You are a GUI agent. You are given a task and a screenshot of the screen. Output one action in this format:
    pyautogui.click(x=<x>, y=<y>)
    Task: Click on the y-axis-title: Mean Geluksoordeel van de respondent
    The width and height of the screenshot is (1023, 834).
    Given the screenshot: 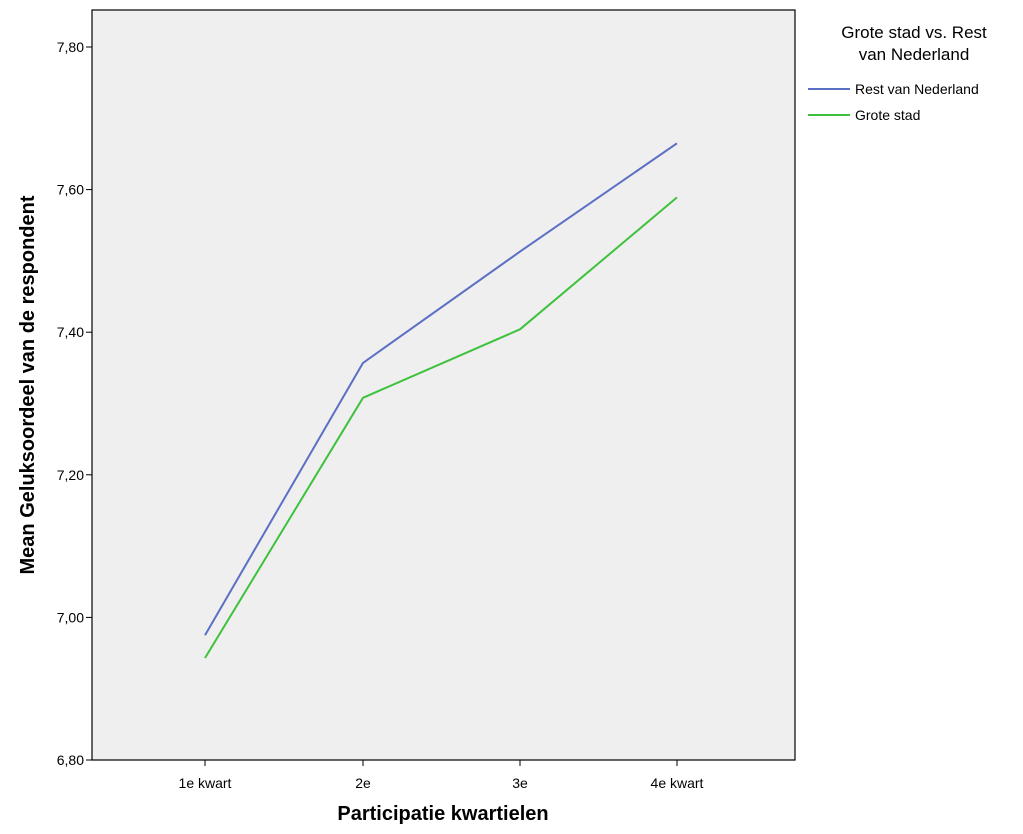 What is the action you would take?
    pyautogui.click(x=28, y=384)
    